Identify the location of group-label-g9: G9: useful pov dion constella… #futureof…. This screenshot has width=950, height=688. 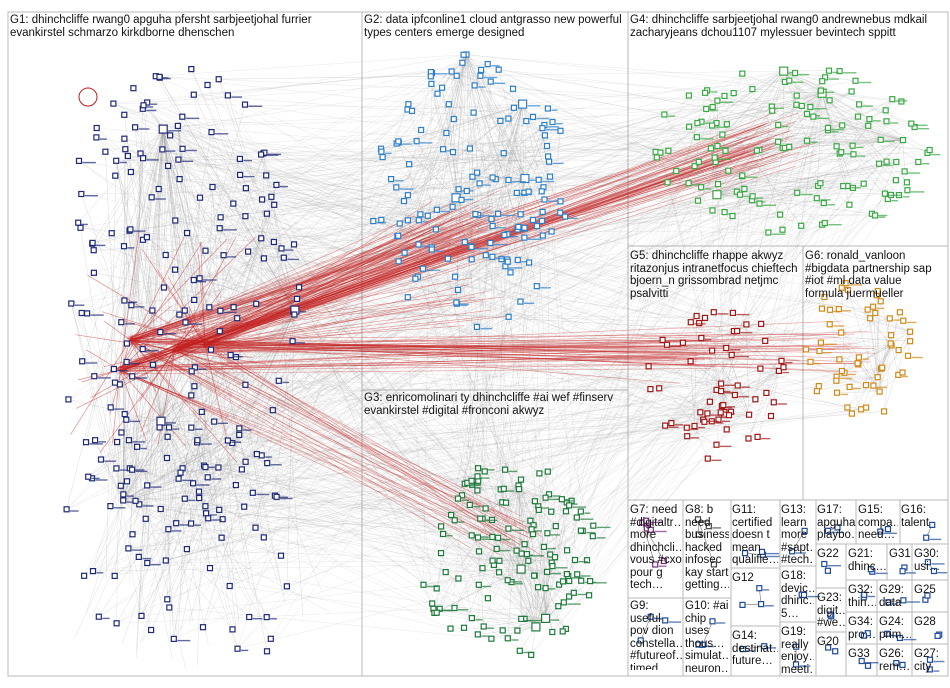
(656, 635).